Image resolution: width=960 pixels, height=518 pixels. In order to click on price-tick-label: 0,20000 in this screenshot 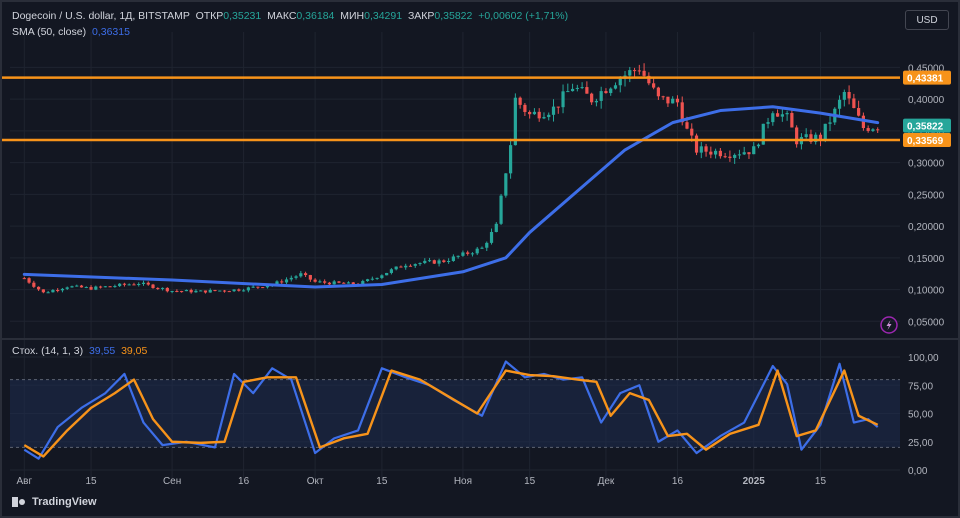, I will do `click(926, 227)`.